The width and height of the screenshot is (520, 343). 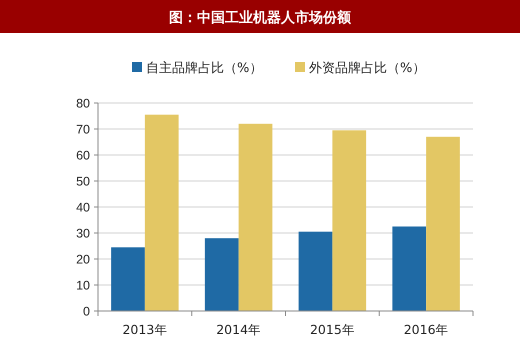 What do you see at coordinates (83, 207) in the screenshot?
I see `y-tick-label: 40` at bounding box center [83, 207].